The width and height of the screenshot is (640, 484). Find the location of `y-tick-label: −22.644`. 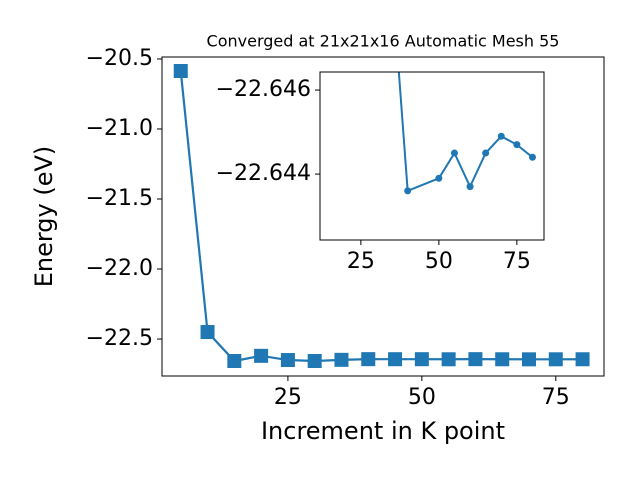

y-tick-label: −22.644 is located at coordinates (263, 173).